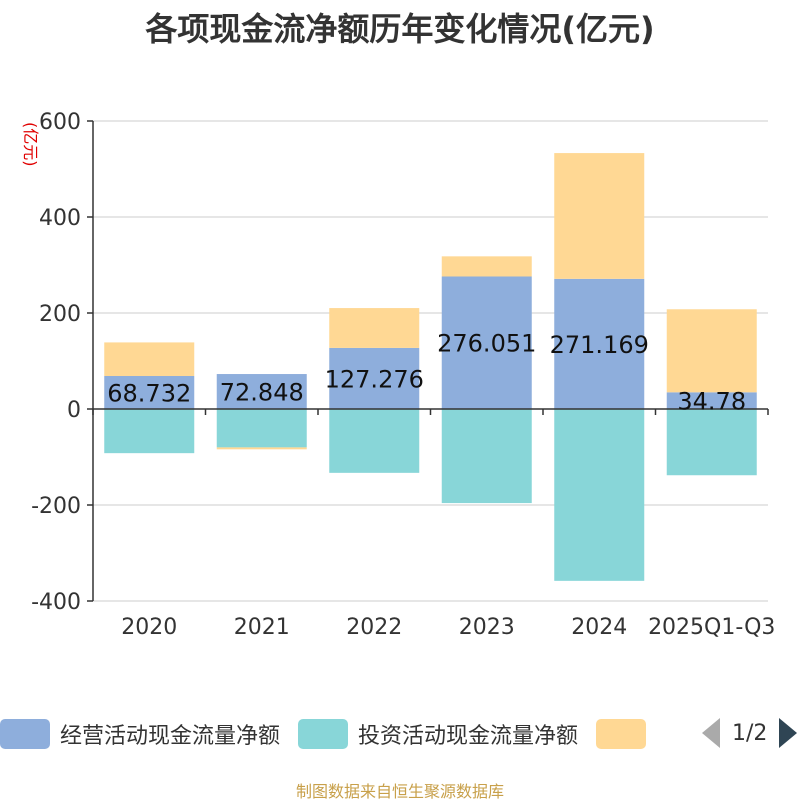  I want to click on legend-item-third, so click(626, 734).